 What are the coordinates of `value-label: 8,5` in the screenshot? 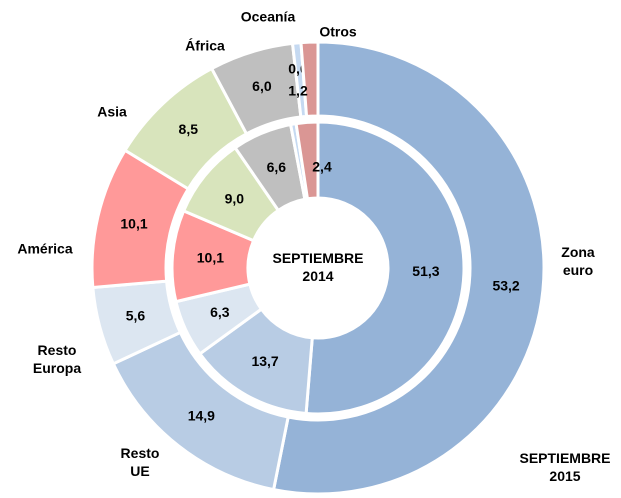 It's located at (189, 129).